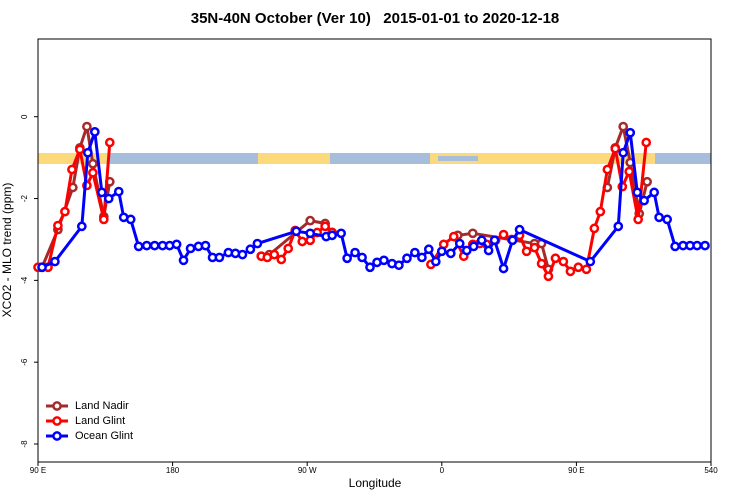  What do you see at coordinates (24, 280) in the screenshot?
I see `y-tick-label: -4` at bounding box center [24, 280].